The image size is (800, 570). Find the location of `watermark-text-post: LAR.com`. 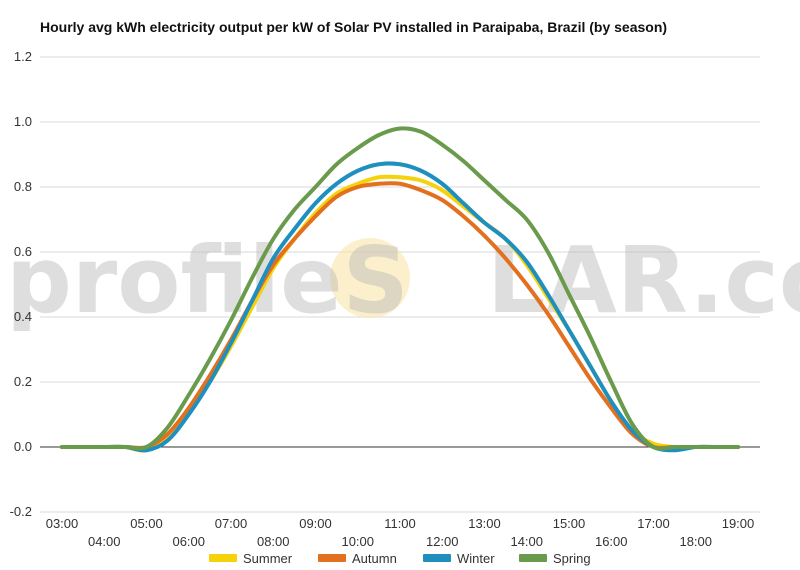

watermark-text-post: LAR.com is located at coordinates (643, 280).